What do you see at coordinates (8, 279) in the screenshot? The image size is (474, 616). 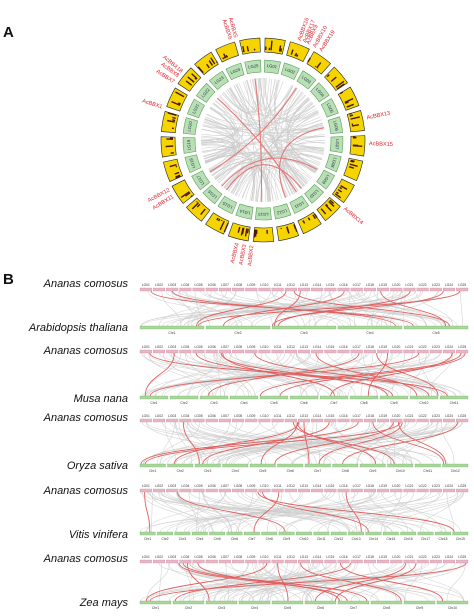 I see `panel-b-label: B` at bounding box center [8, 279].